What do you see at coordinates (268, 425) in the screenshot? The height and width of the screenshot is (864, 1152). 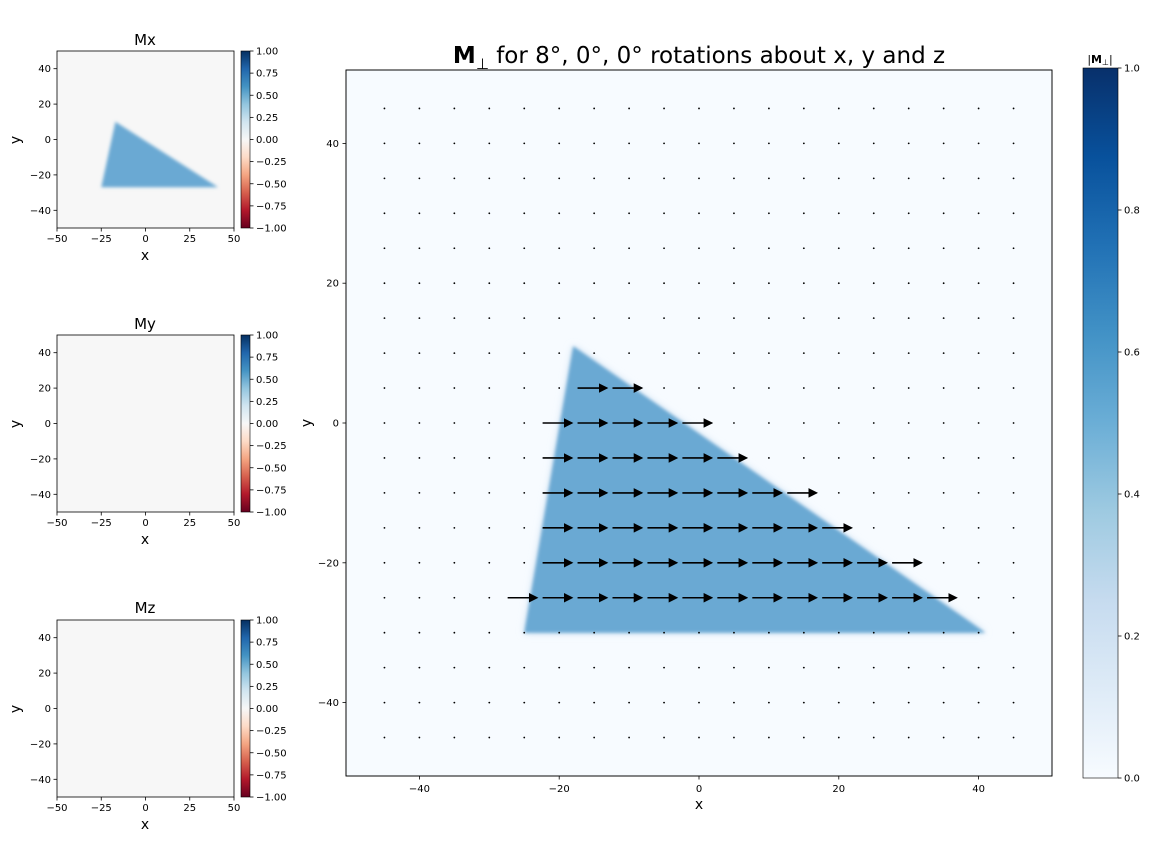 I see `colorbar-ticks: −1.00 −0.75 −0.50 −0.25 0.00 0.25 0.50 0.75 1.00` at bounding box center [268, 425].